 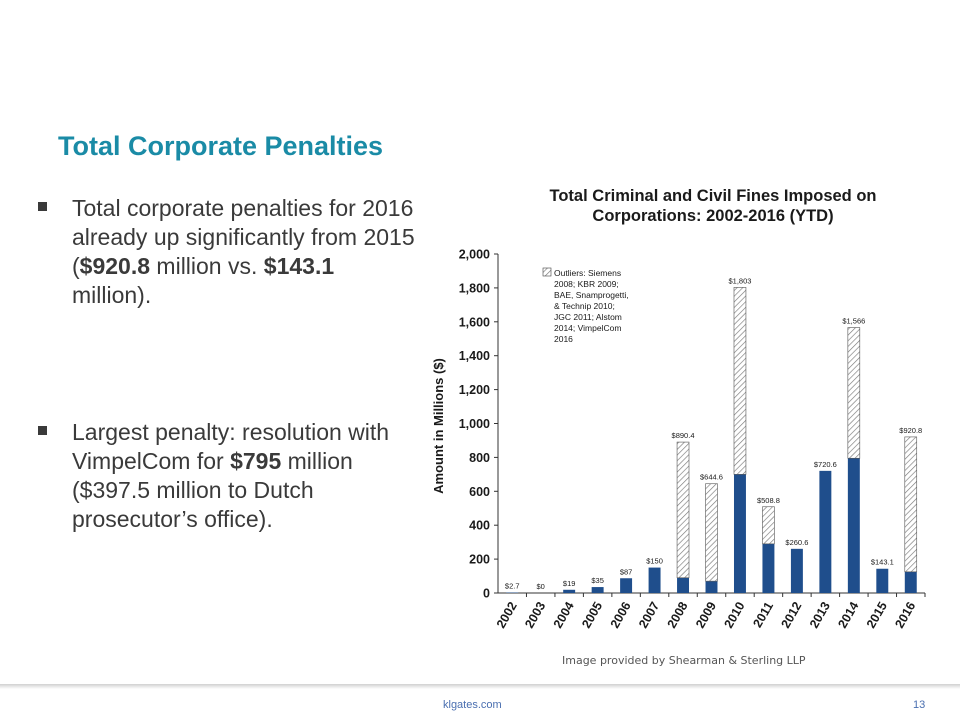 What do you see at coordinates (796, 570) in the screenshot?
I see `bar-base-2012` at bounding box center [796, 570].